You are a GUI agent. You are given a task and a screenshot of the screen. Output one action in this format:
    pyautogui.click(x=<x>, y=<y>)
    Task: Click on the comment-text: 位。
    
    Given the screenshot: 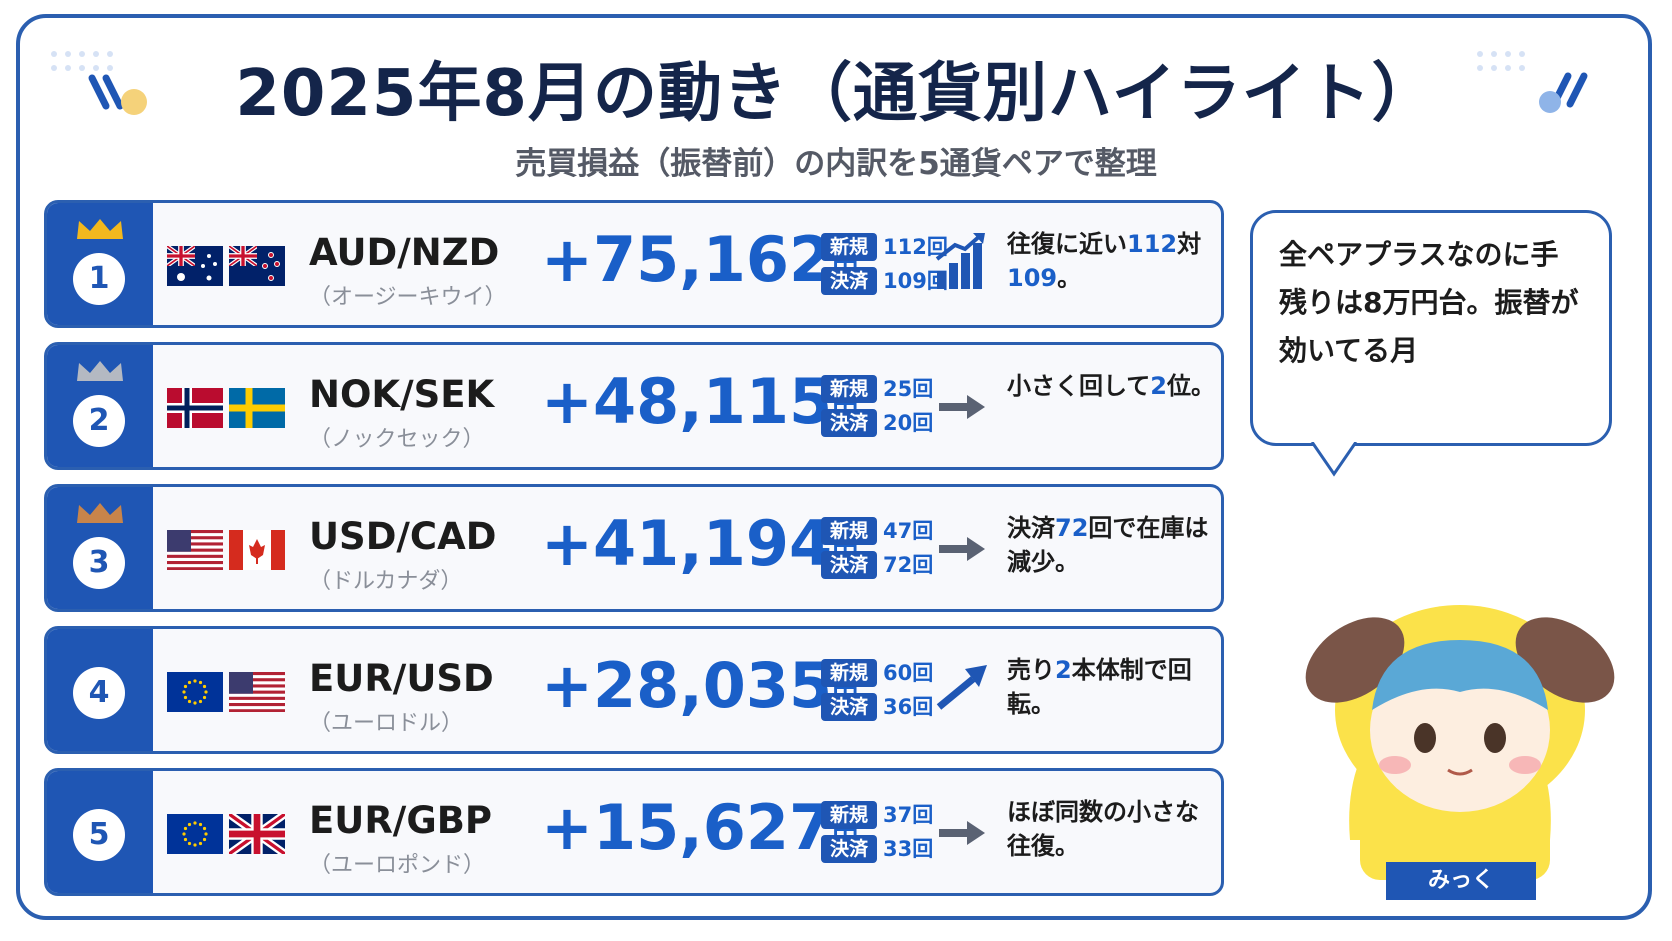 What is the action you would take?
    pyautogui.click(x=1190, y=386)
    